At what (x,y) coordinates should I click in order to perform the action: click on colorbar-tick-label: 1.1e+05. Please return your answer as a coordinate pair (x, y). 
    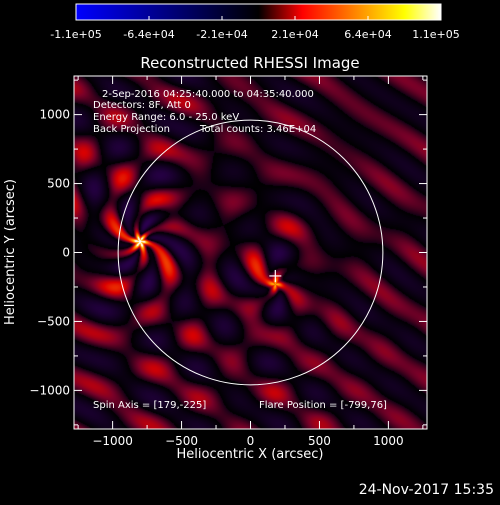
    Looking at the image, I should click on (435, 34).